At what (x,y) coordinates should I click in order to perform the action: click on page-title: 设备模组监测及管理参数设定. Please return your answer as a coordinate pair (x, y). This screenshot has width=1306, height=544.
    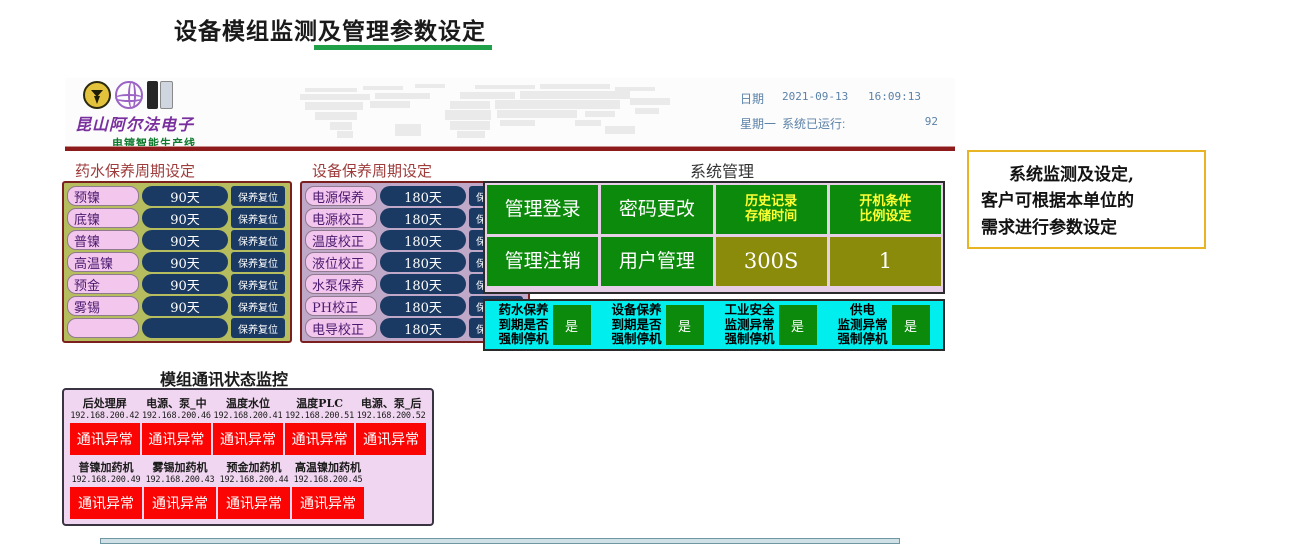
    Looking at the image, I should click on (330, 31).